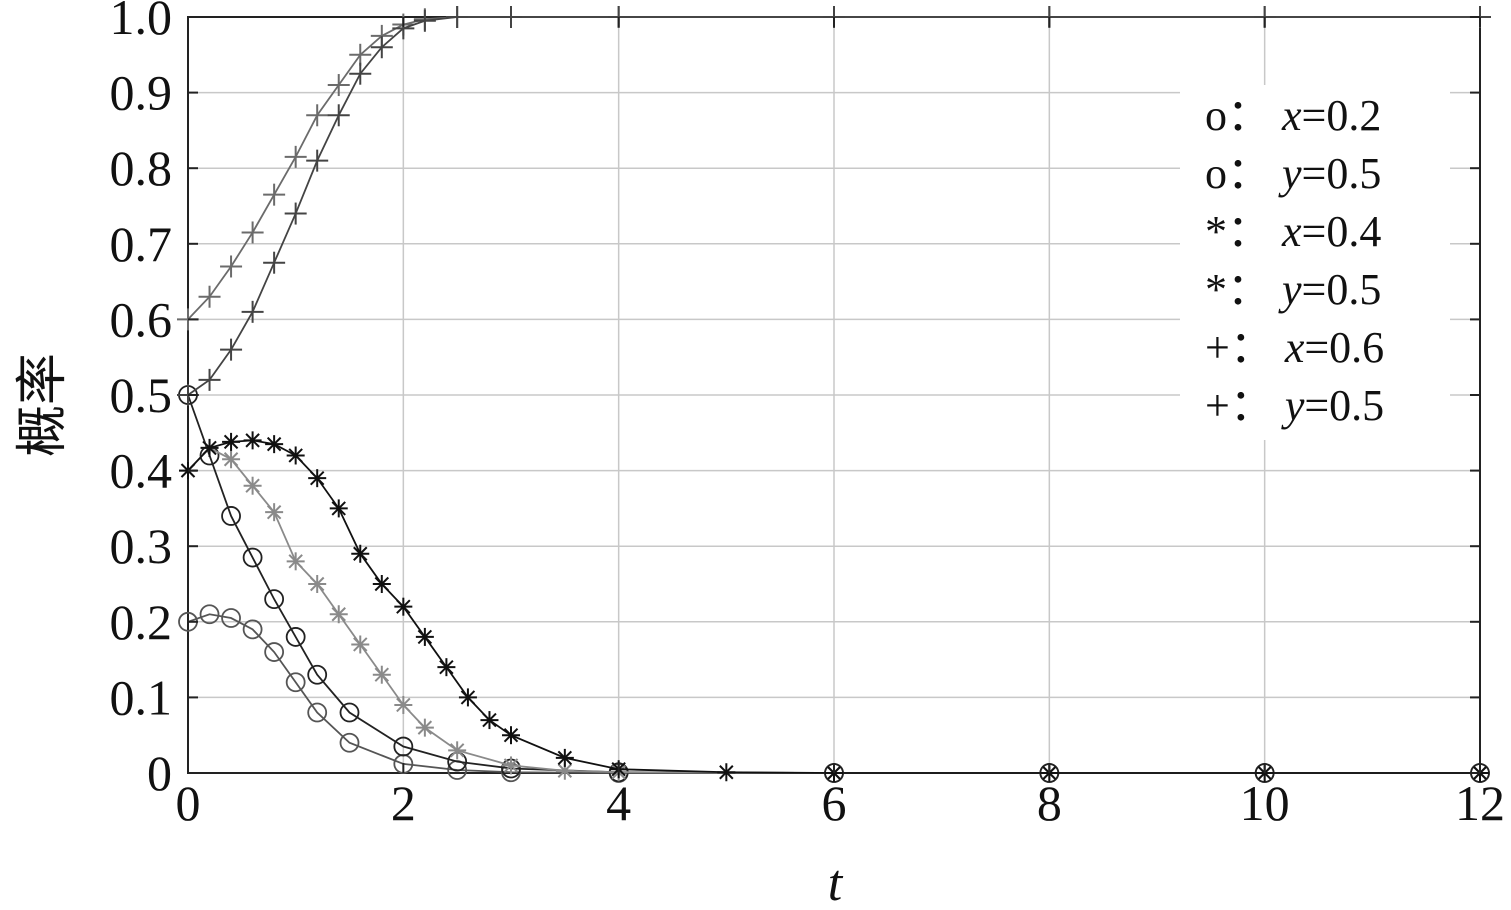 Image resolution: width=1511 pixels, height=910 pixels. What do you see at coordinates (141, 22) in the screenshot?
I see `y-tick-label: 1.0` at bounding box center [141, 22].